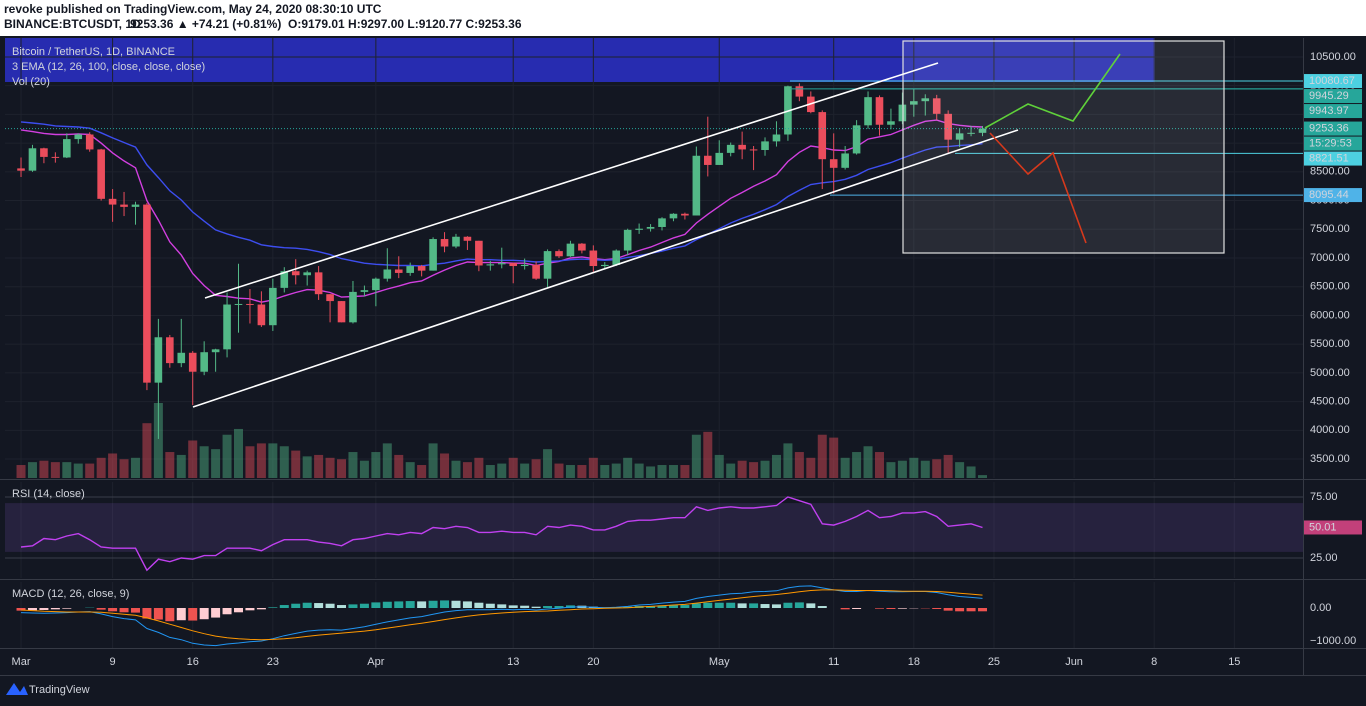 Image resolution: width=1366 pixels, height=706 pixels. What do you see at coordinates (1330, 430) in the screenshot?
I see `y-tick-label: 4000.00` at bounding box center [1330, 430].